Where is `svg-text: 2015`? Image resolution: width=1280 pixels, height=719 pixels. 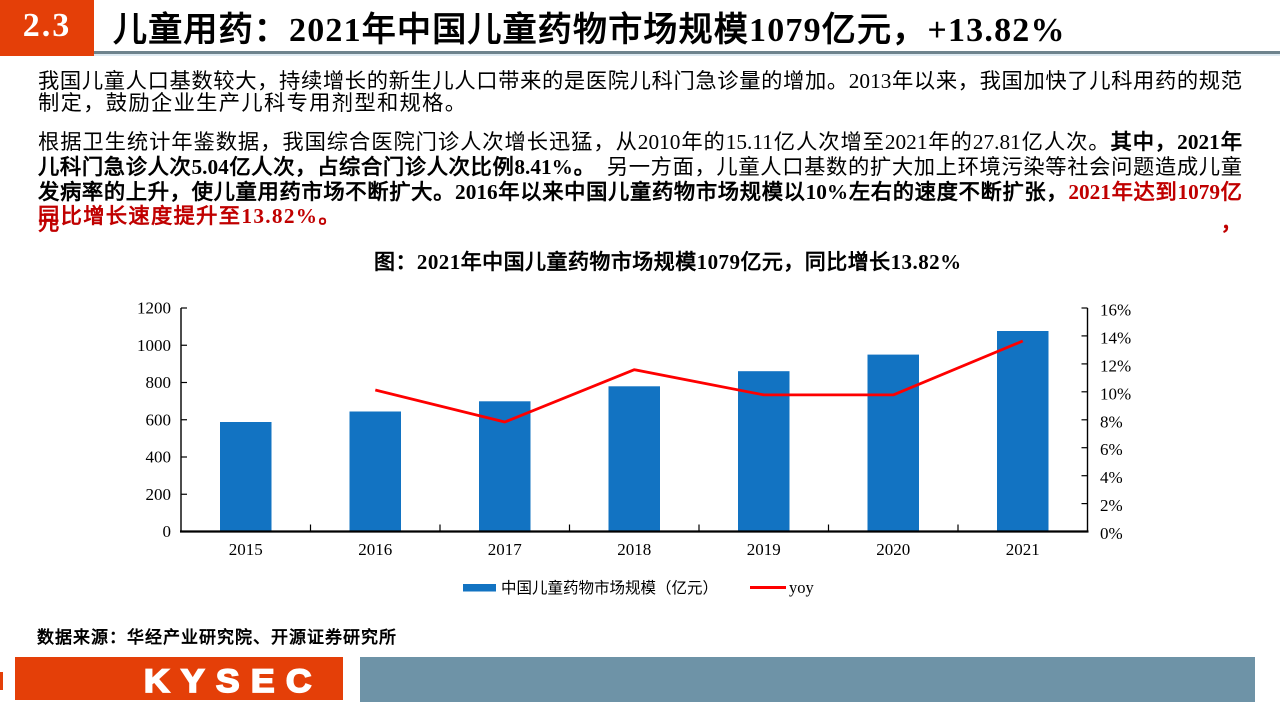
svg-text: 2015 is located at coordinates (246, 549).